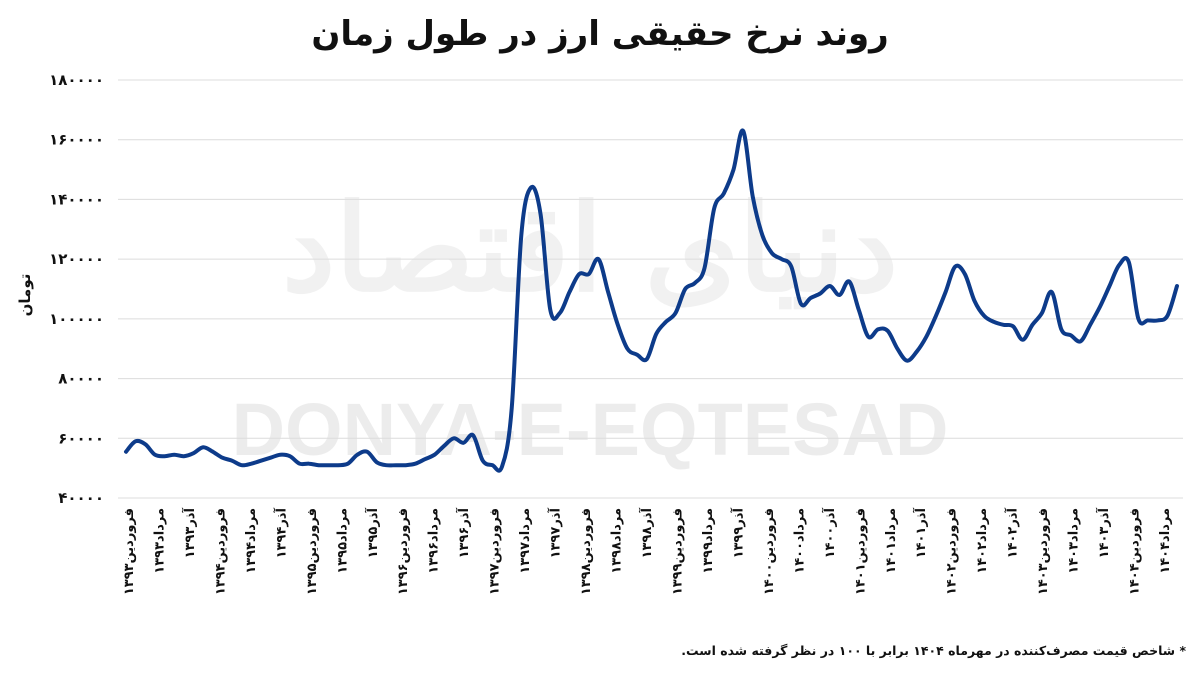 The image size is (1200, 676). What do you see at coordinates (1135, 551) in the screenshot?
I see `x-tick-label: فروردین۱۴۰۴` at bounding box center [1135, 551].